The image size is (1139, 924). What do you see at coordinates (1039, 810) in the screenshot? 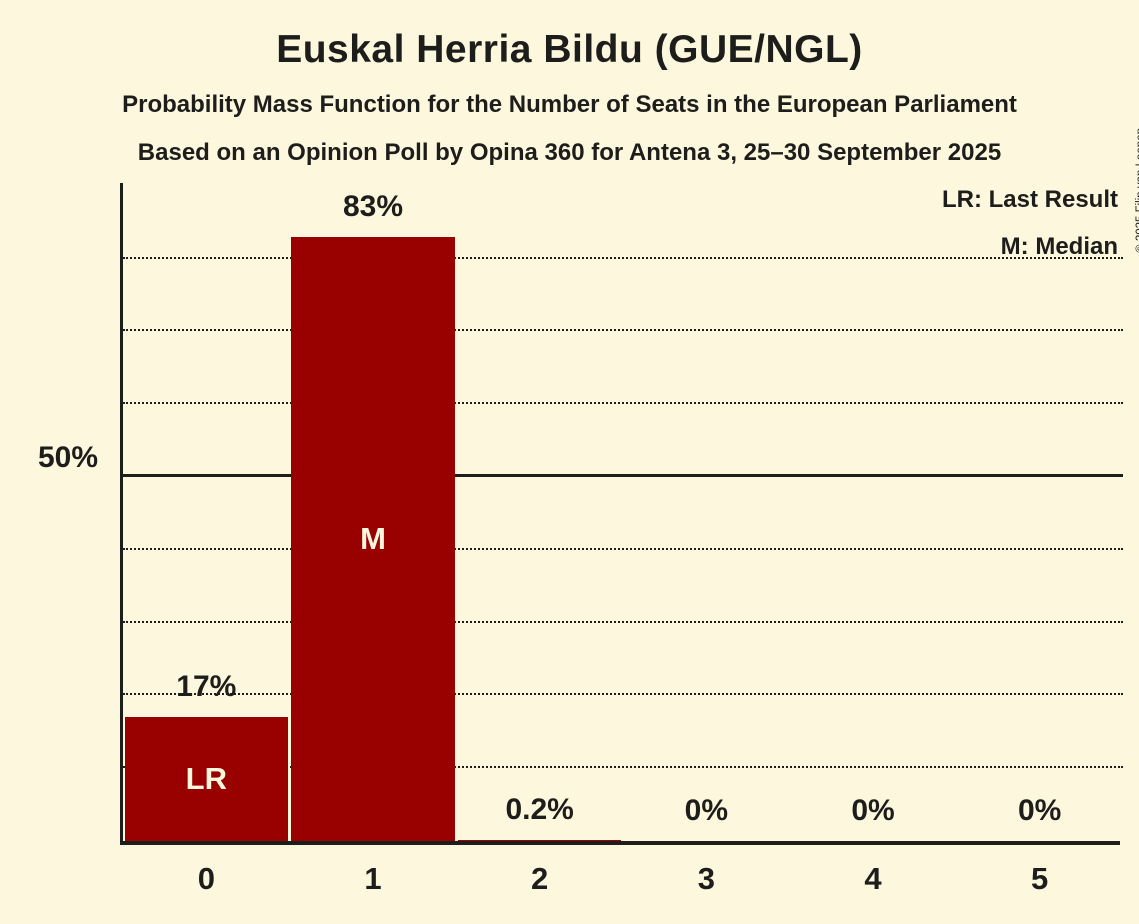
I see `value-label-seats-5: 0%` at bounding box center [1039, 810].